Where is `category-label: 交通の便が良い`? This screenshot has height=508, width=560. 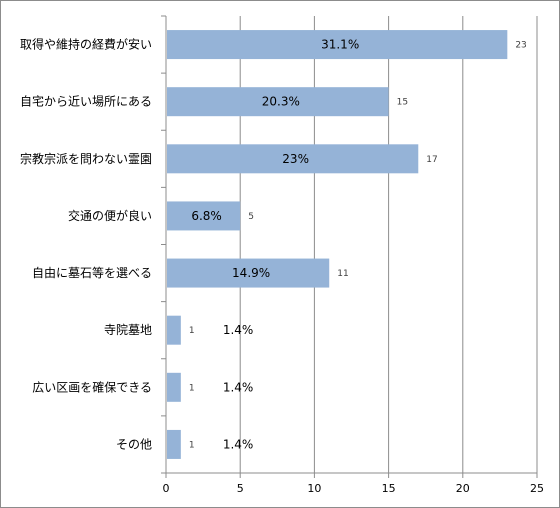 category-label: 交通の便が良い is located at coordinates (110, 215).